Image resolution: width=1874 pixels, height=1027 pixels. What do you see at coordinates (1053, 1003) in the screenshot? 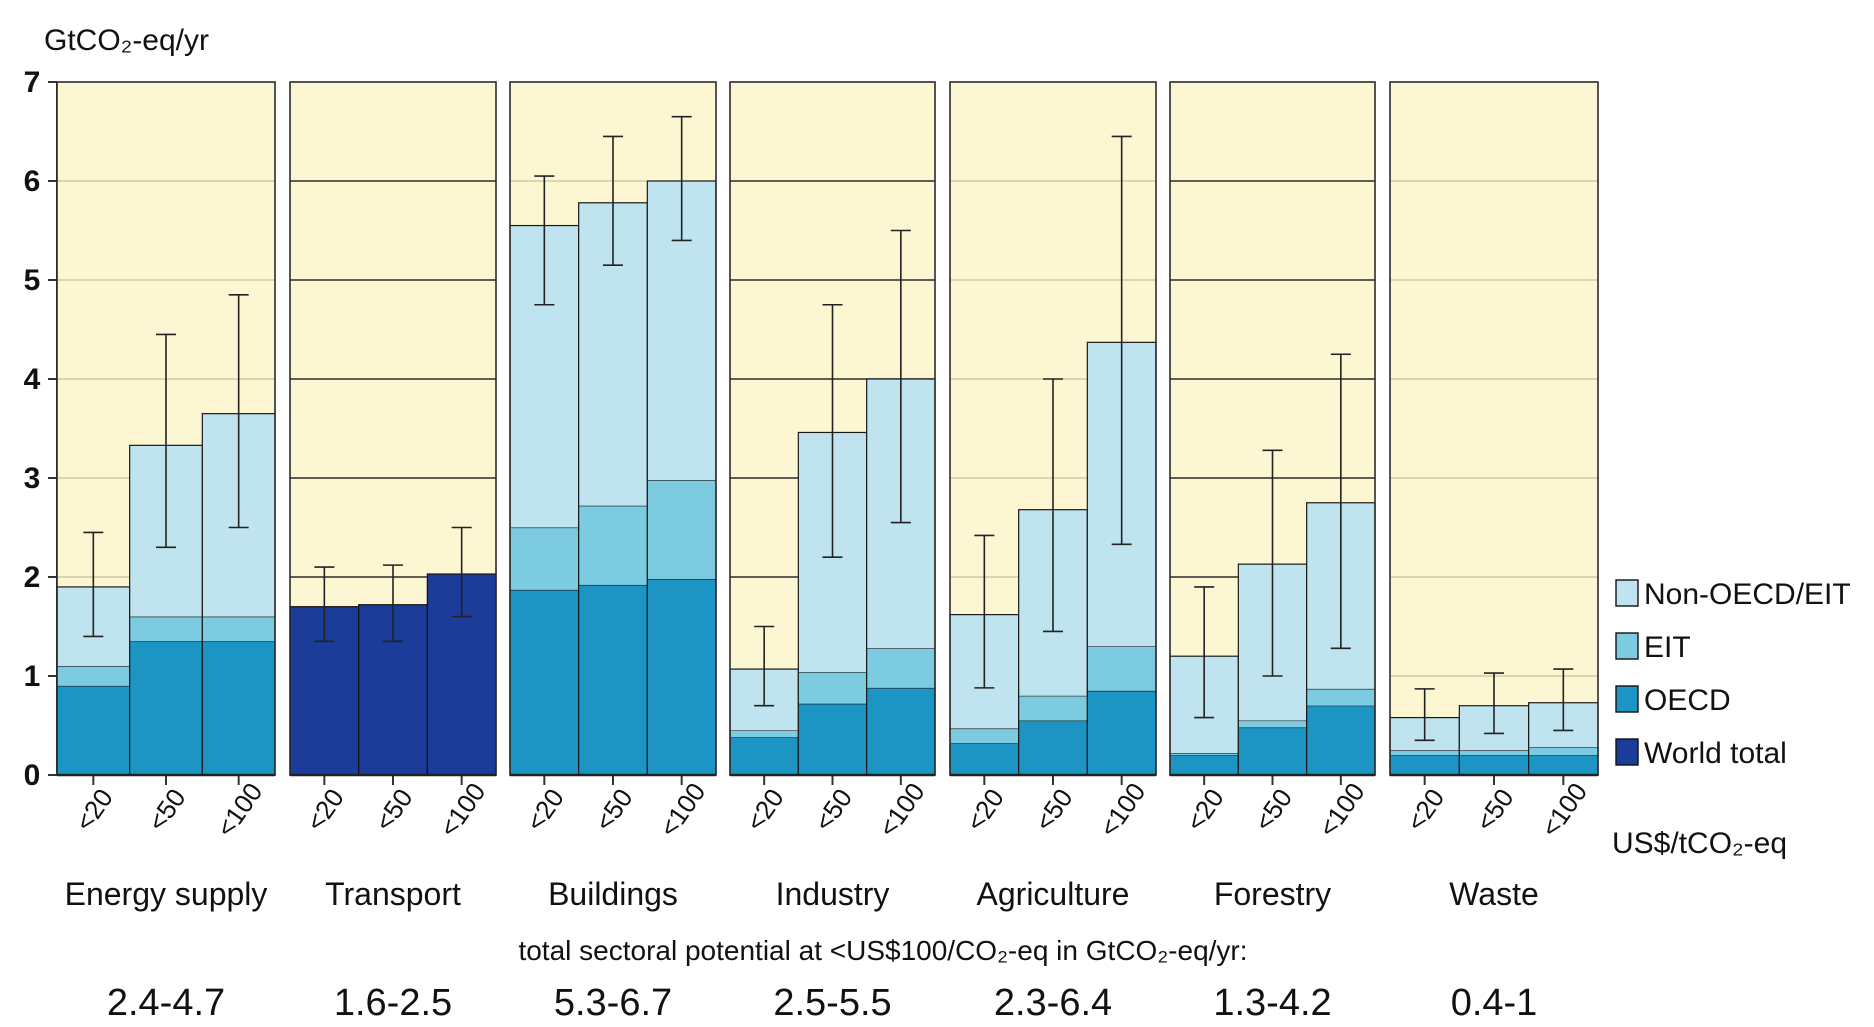
I see `sector-potential-range: 2.3-6.4` at bounding box center [1053, 1003].